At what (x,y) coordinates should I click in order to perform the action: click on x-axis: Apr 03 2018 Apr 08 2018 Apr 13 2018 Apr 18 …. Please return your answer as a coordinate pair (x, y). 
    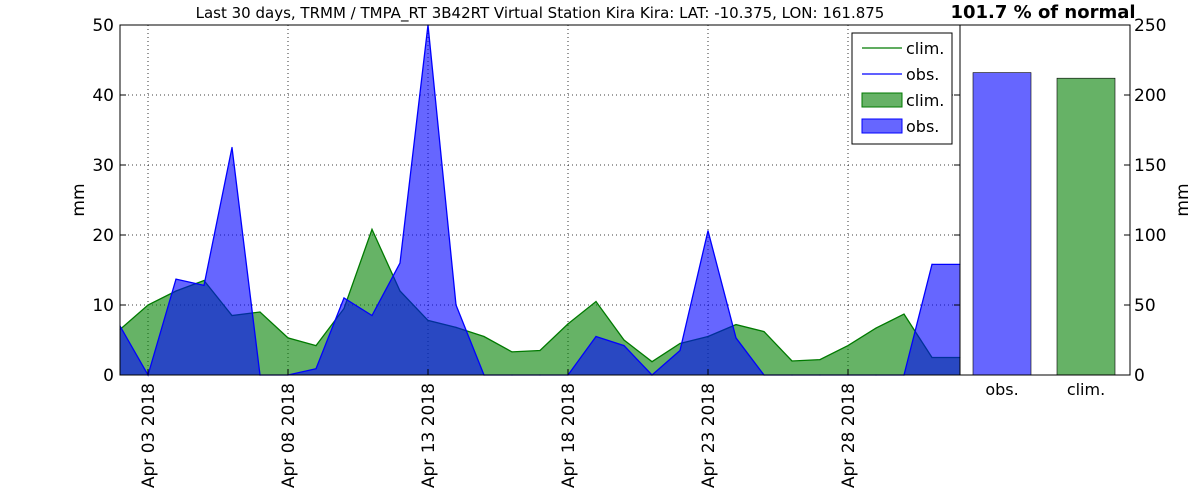
    Looking at the image, I should click on (499, 428).